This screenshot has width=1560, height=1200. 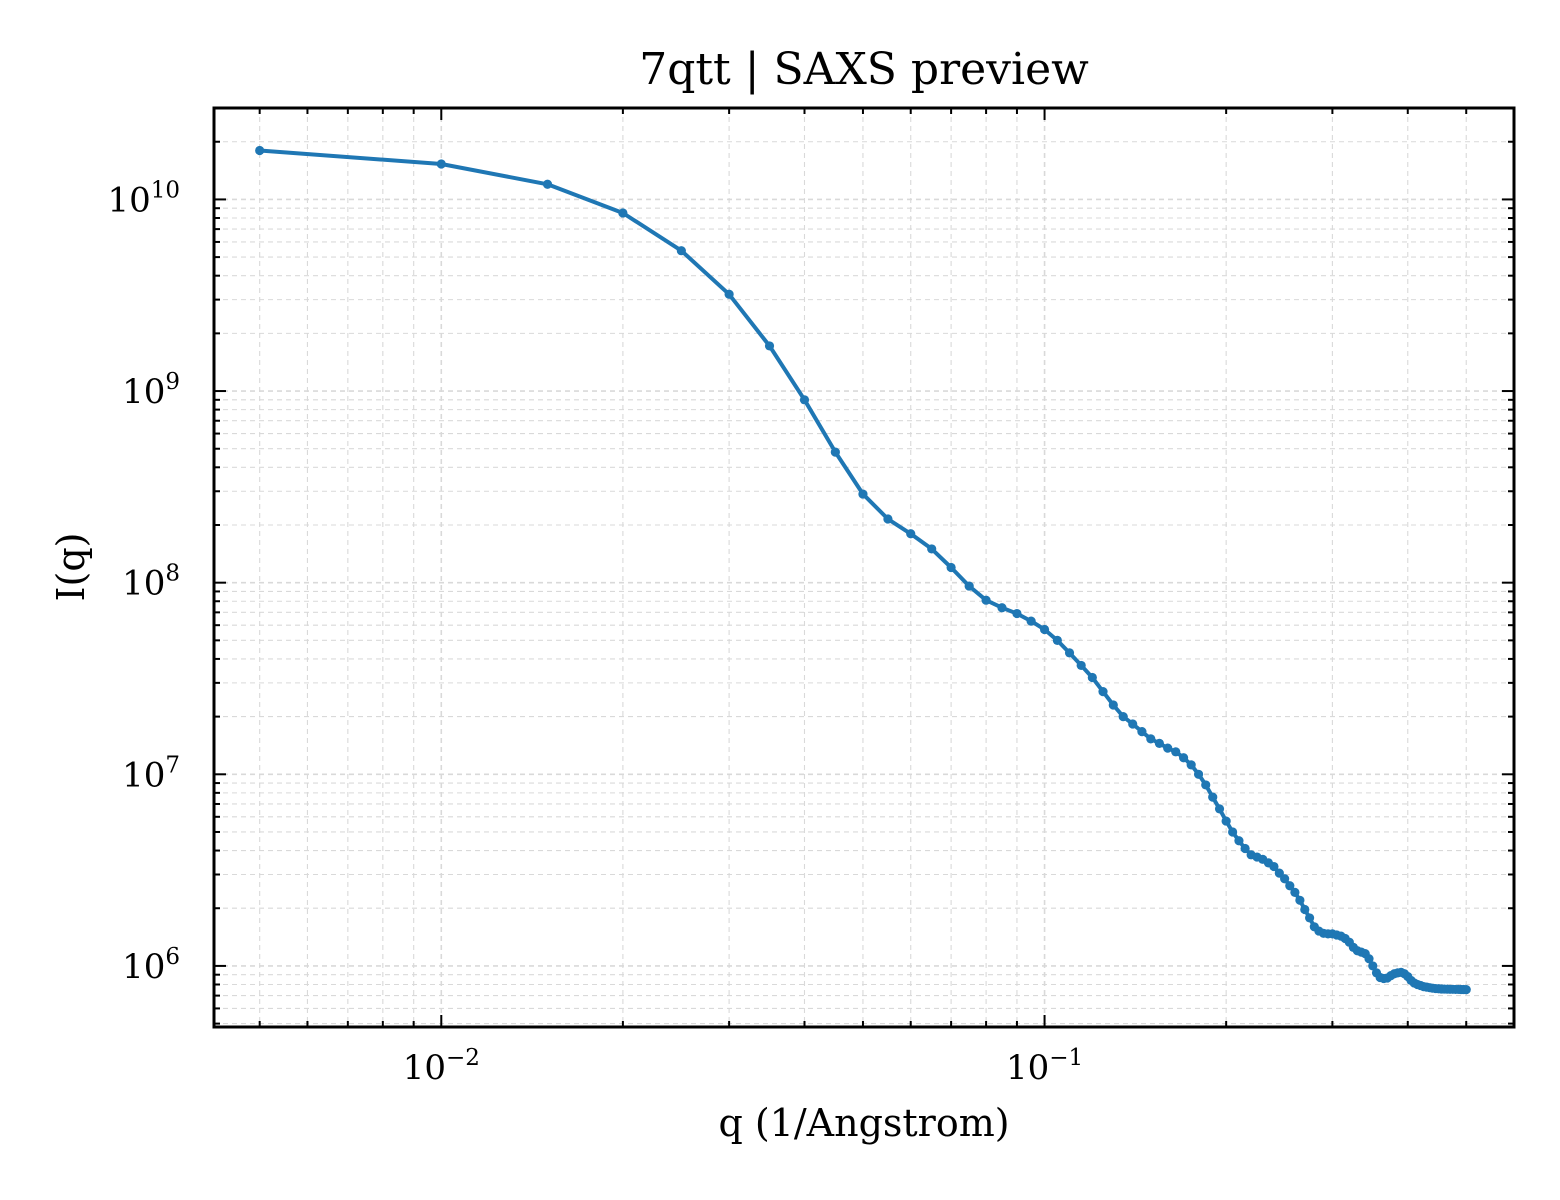 What do you see at coordinates (864, 69) in the screenshot?
I see `chart-title: 7qtt | SAXS preview` at bounding box center [864, 69].